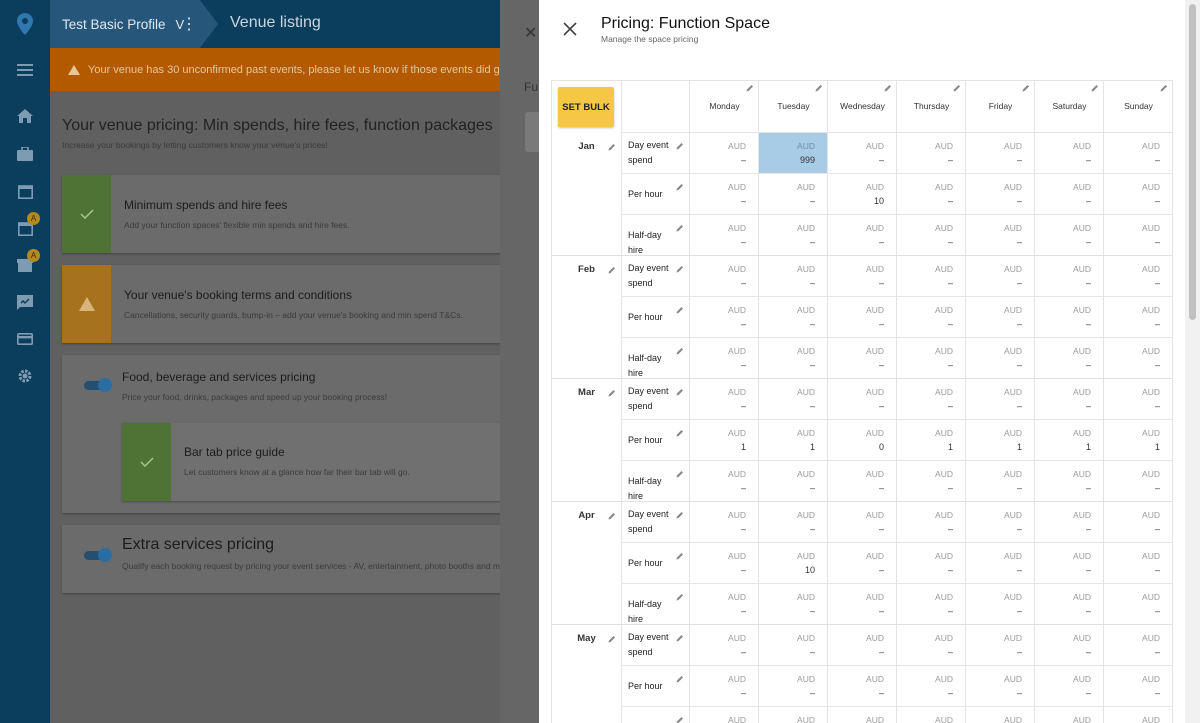 Image resolution: width=1200 pixels, height=723 pixels. I want to click on briefcase-icon, so click(25, 154).